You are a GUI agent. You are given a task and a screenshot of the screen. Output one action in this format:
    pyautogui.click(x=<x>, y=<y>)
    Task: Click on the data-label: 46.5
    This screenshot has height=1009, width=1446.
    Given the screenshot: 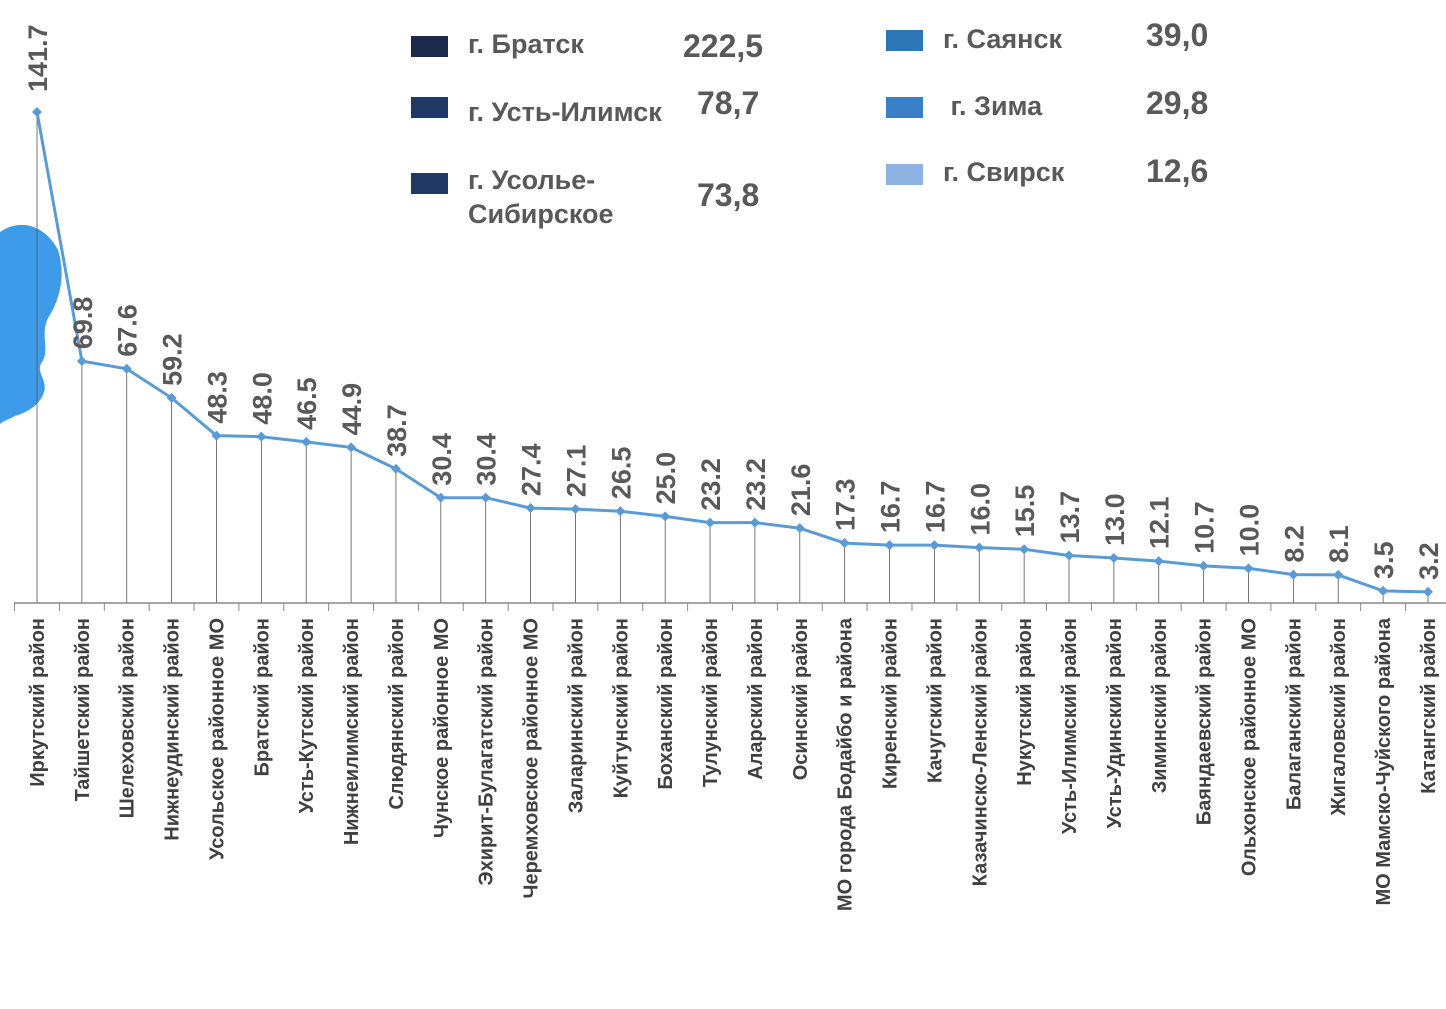 What is the action you would take?
    pyautogui.click(x=307, y=403)
    